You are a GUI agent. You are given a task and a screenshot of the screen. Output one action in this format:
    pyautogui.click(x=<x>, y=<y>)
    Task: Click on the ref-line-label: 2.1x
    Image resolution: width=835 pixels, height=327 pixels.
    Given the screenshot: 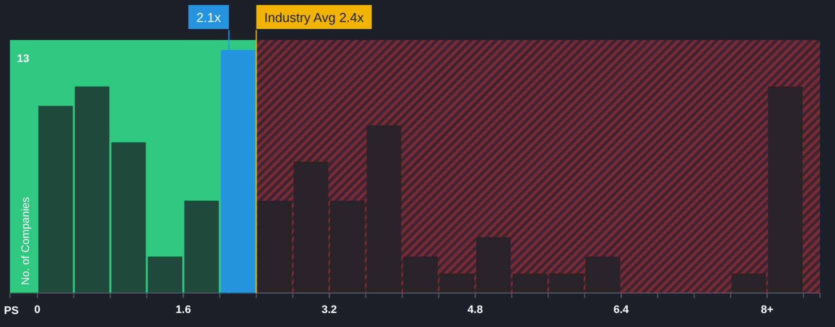 What is the action you would take?
    pyautogui.click(x=209, y=17)
    